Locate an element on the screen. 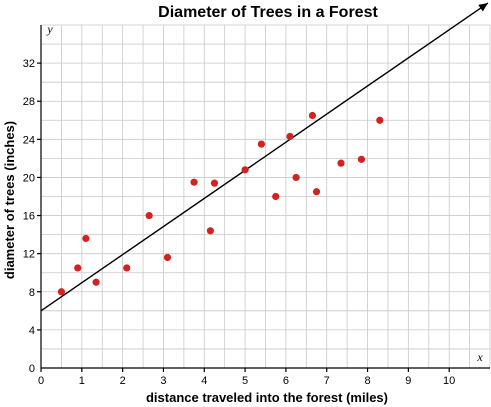 The image size is (491, 407). x-tick-label: 2 is located at coordinates (123, 381).